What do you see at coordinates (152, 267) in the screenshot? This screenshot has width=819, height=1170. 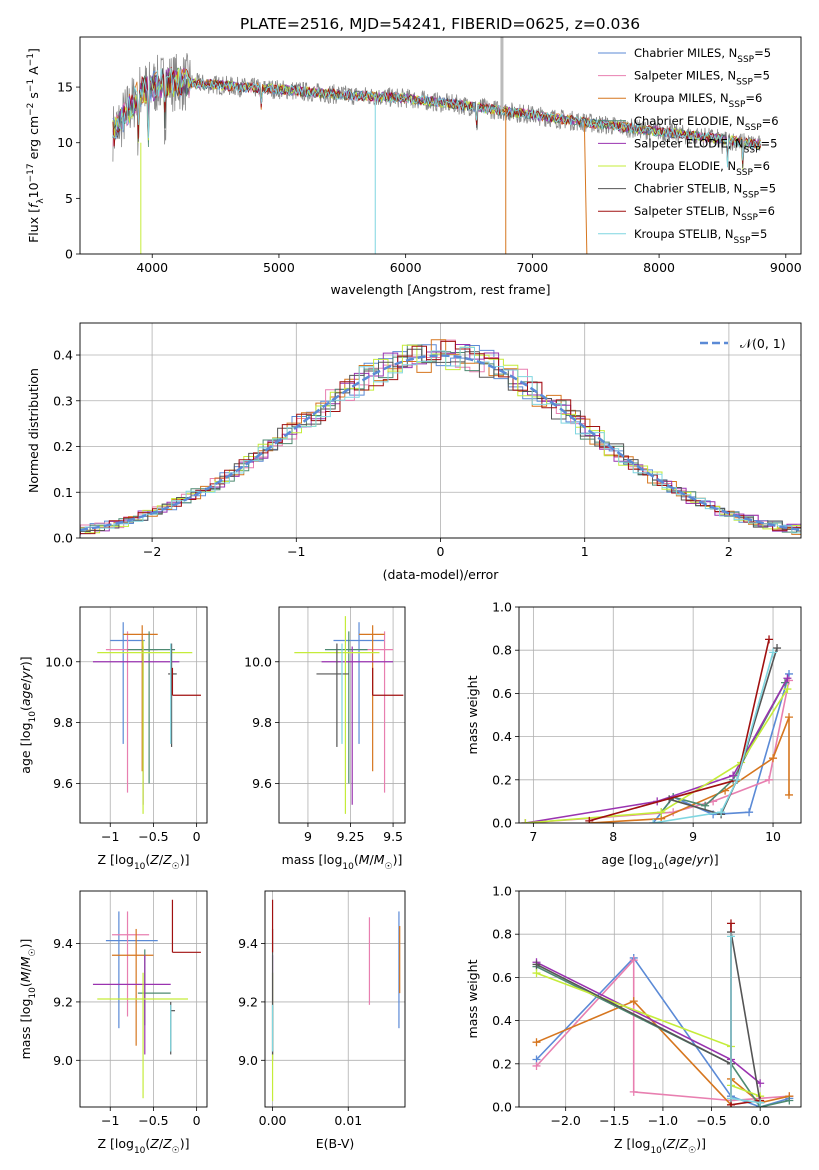 I see `x-tick-label: 4000` at bounding box center [152, 267].